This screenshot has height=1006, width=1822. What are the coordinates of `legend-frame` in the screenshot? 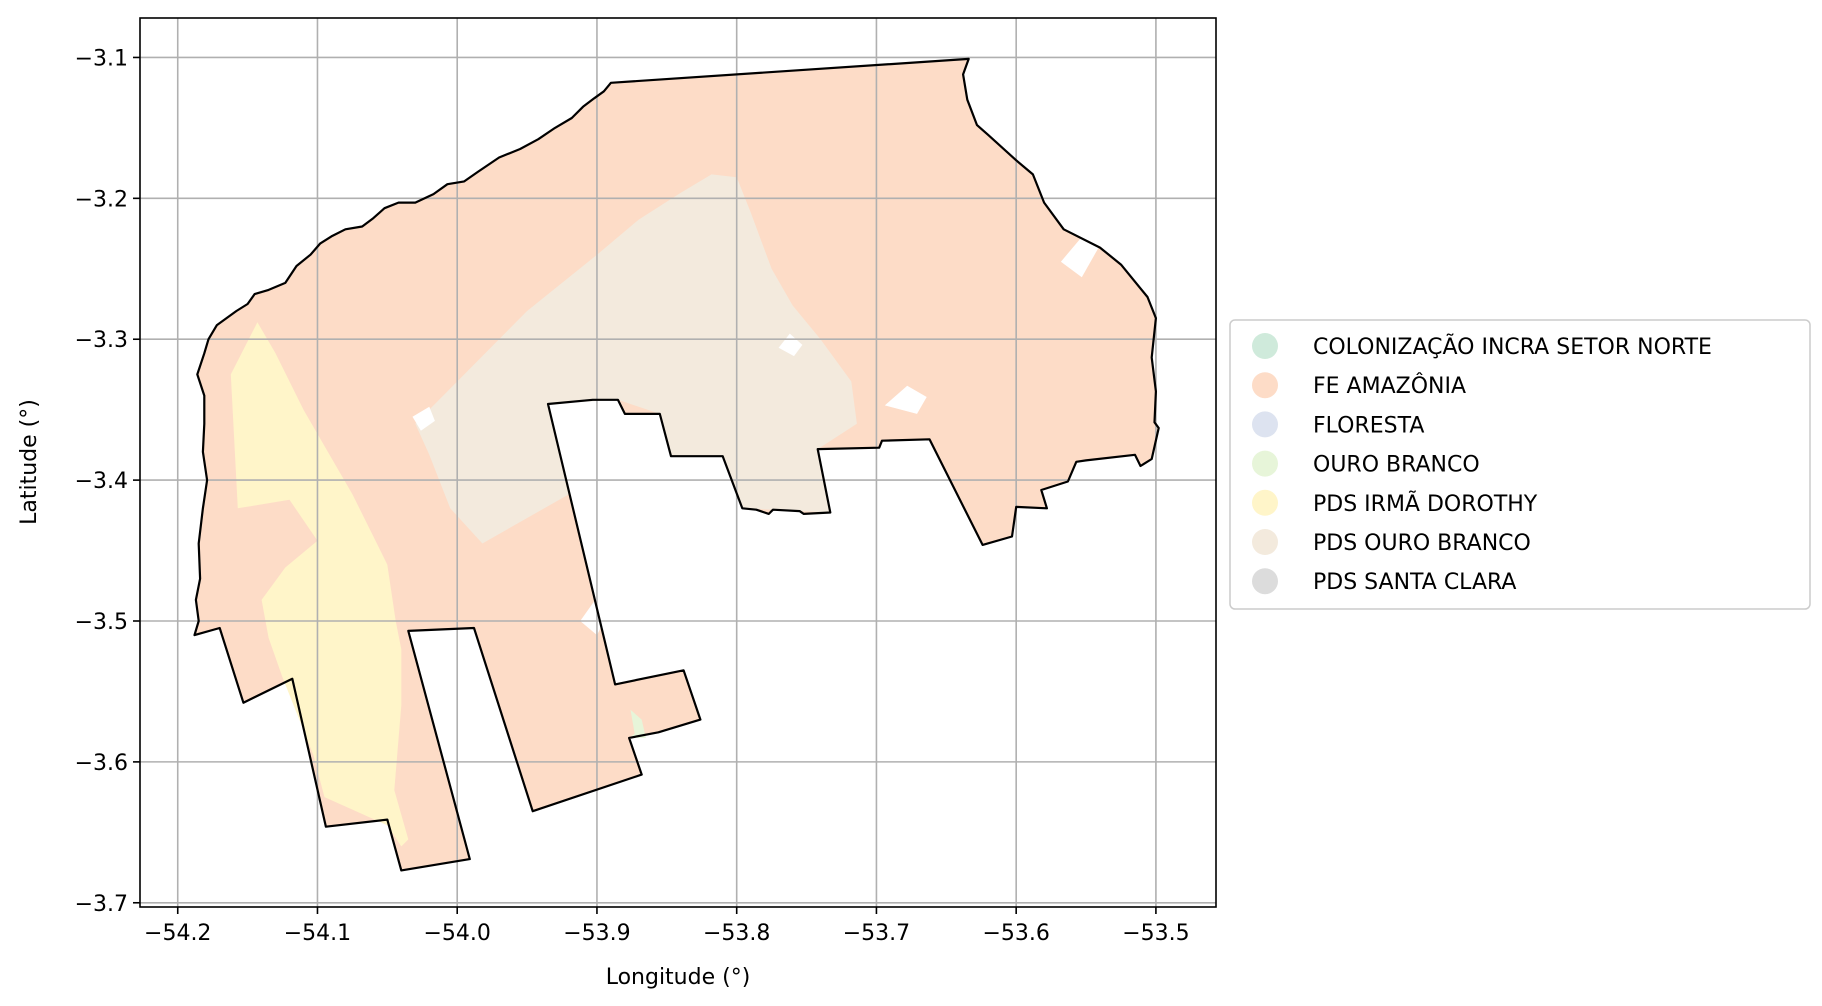 It's located at (1520, 464).